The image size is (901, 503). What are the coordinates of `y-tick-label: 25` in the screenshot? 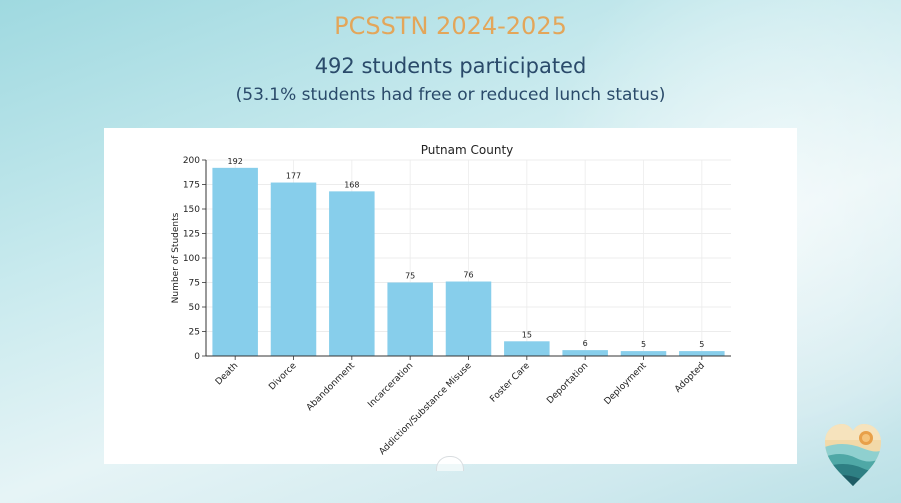 It's located at (194, 333).